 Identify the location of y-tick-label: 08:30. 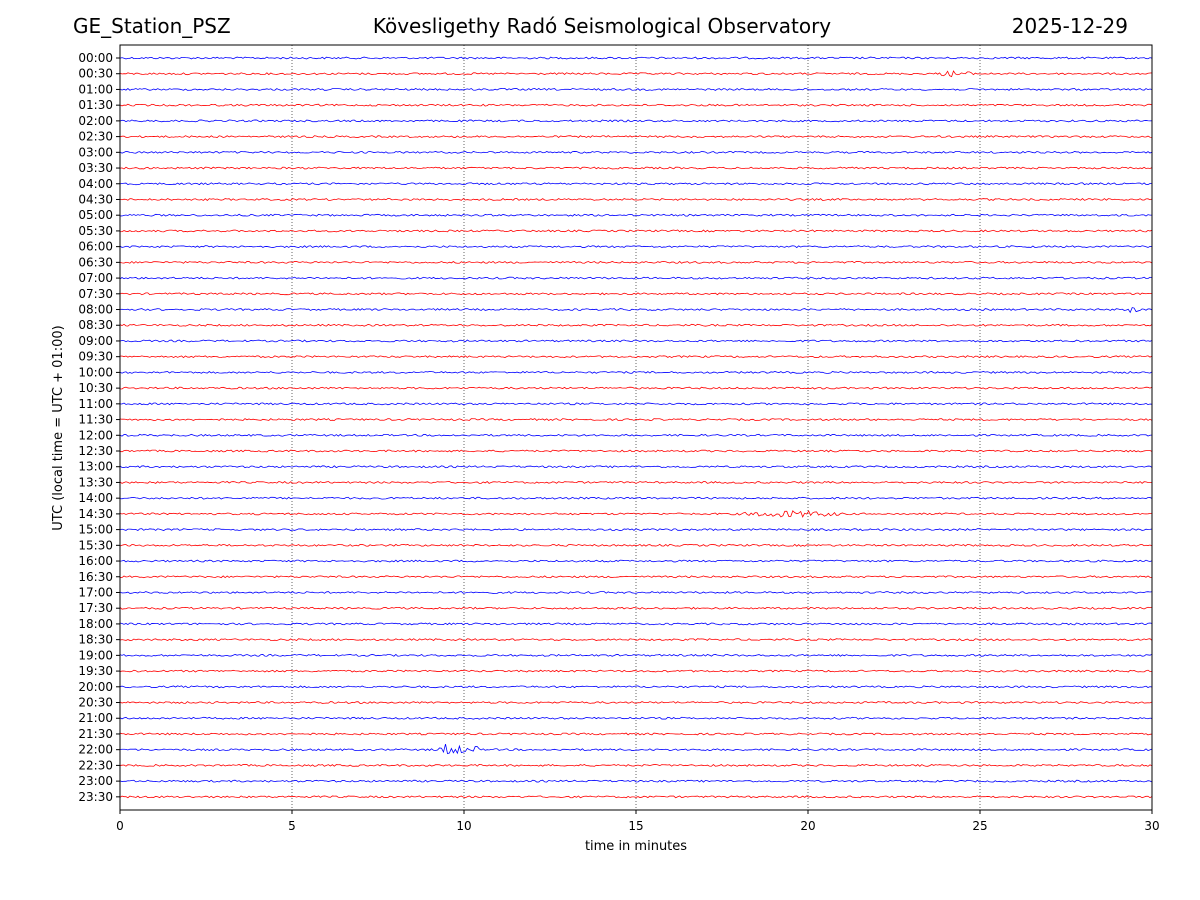
(95, 325).